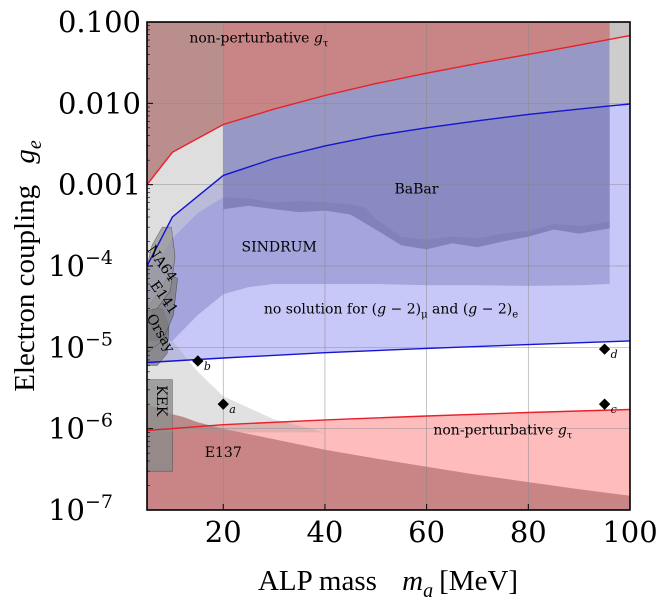 Image resolution: width=657 pixels, height=603 pixels. Describe the element at coordinates (223, 404) in the screenshot. I see `benchmark-point-a` at that location.